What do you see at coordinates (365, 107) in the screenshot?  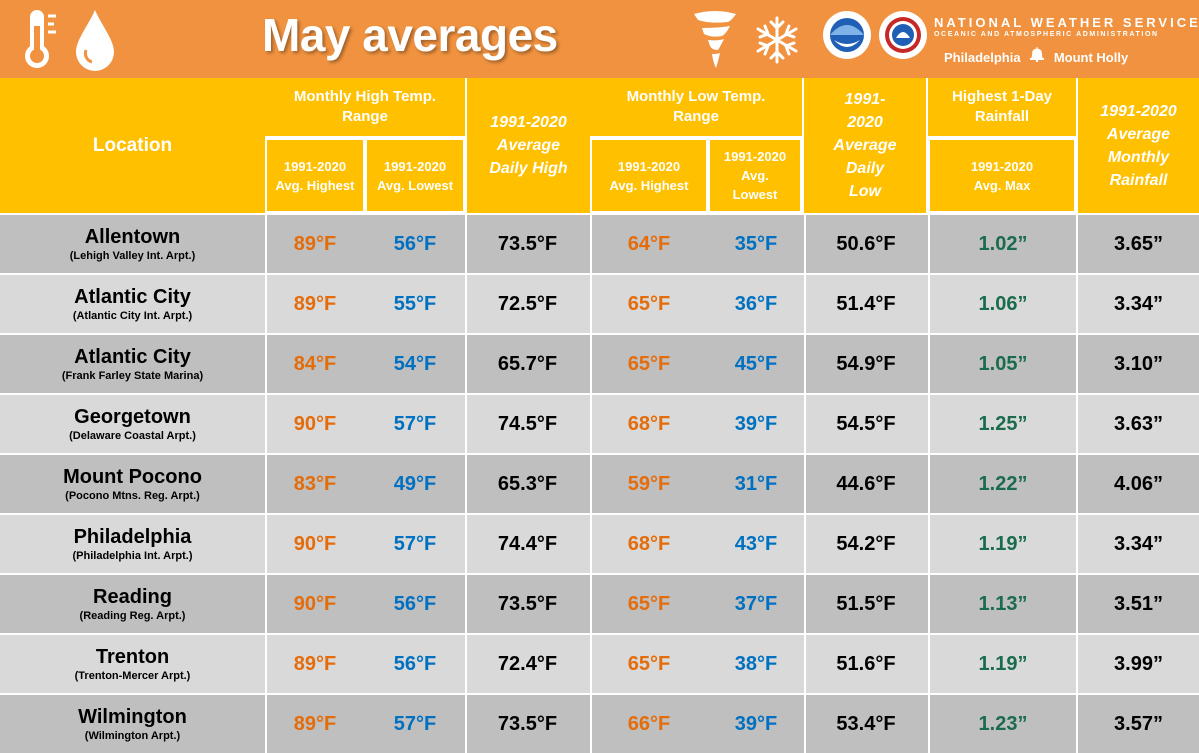 I see `high-range-header: Monthly High Temp. Range` at bounding box center [365, 107].